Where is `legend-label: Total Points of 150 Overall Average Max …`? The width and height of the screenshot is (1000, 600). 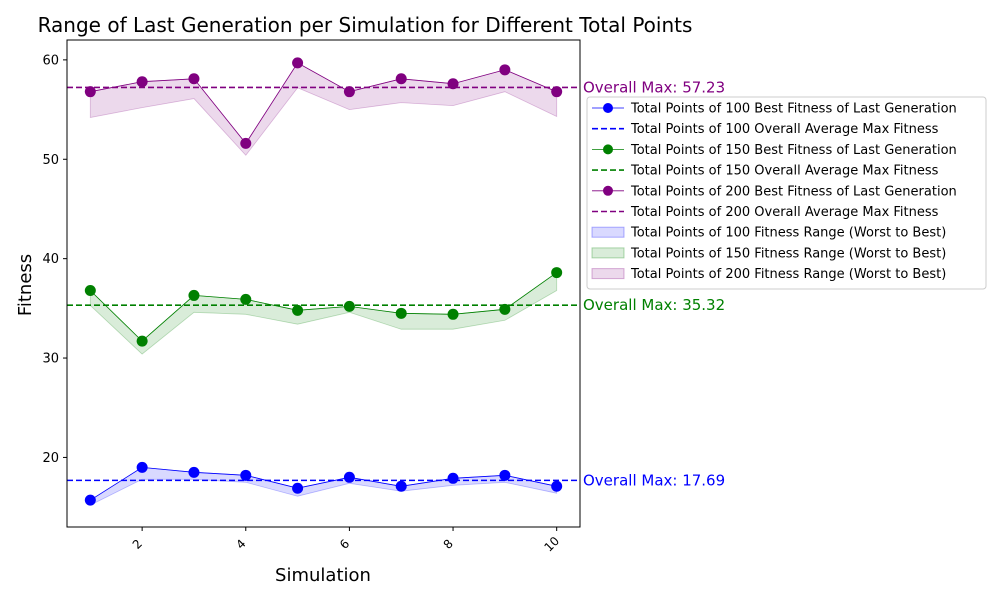 legend-label: Total Points of 150 Overall Average Max … is located at coordinates (784, 171).